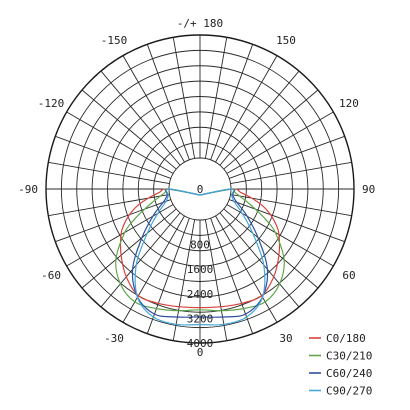 The width and height of the screenshot is (410, 410). Describe the element at coordinates (200, 318) in the screenshot. I see `radial-tick-label: 3200` at that location.